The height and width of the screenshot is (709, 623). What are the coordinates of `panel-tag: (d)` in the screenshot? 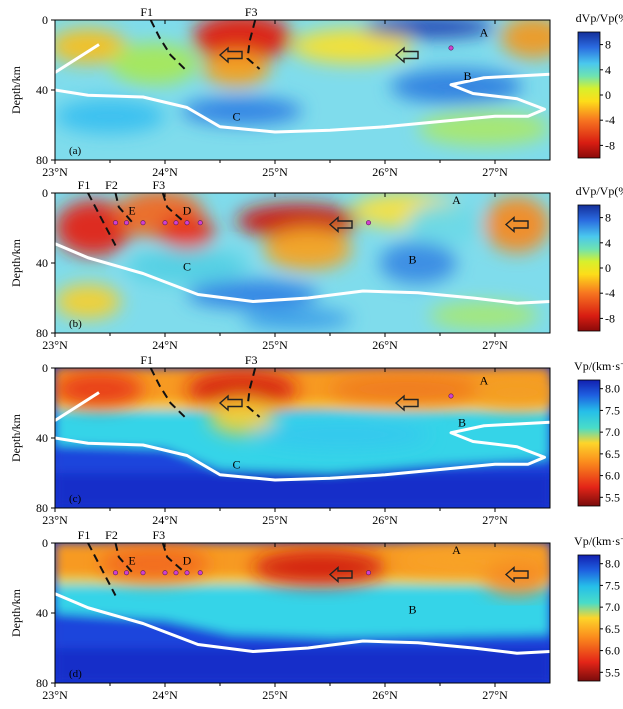 It's located at (75, 674).